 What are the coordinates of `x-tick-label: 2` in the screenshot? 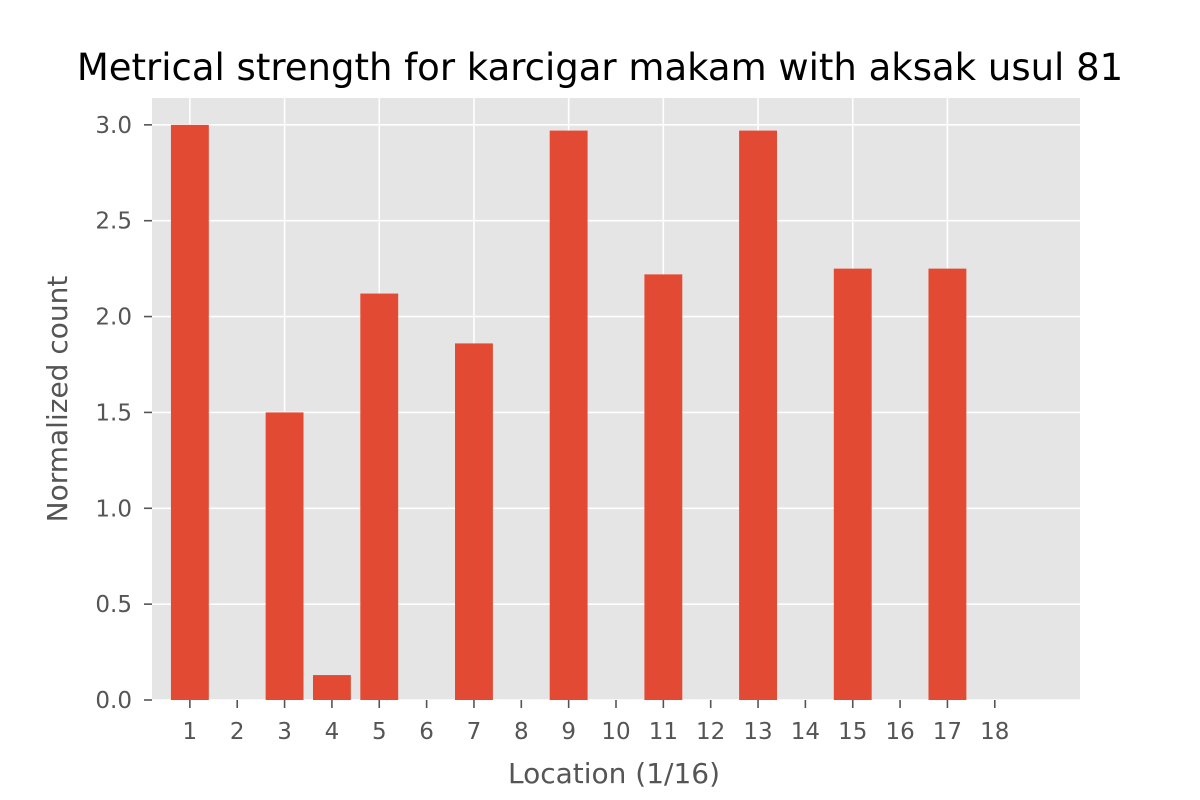 It's located at (237, 732).